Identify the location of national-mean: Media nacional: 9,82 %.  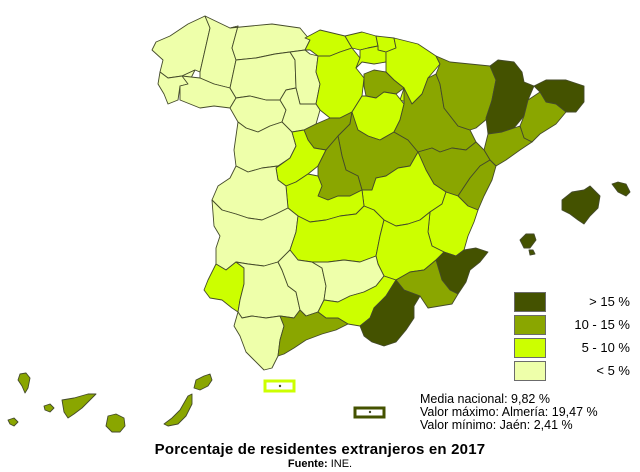
(485, 399).